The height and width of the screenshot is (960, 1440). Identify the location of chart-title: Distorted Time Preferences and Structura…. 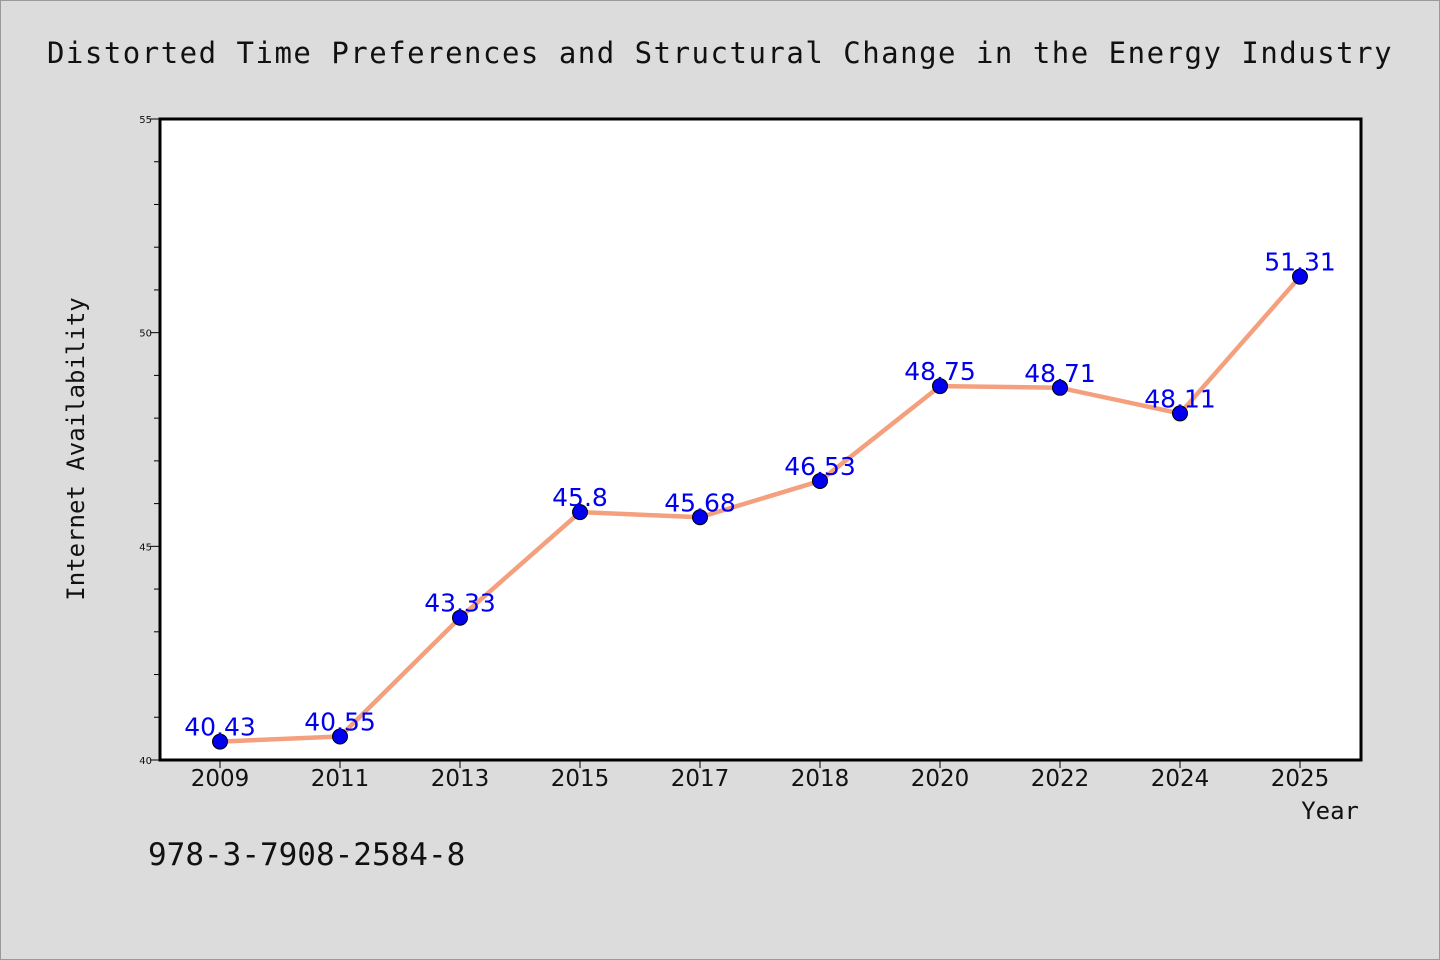
(720, 53).